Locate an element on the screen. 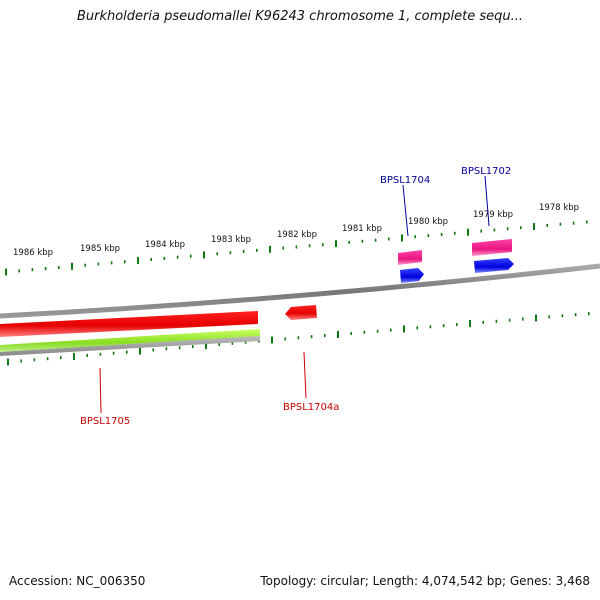 The width and height of the screenshot is (600, 600). kbp-label-1984: 1984 kbp is located at coordinates (165, 245).